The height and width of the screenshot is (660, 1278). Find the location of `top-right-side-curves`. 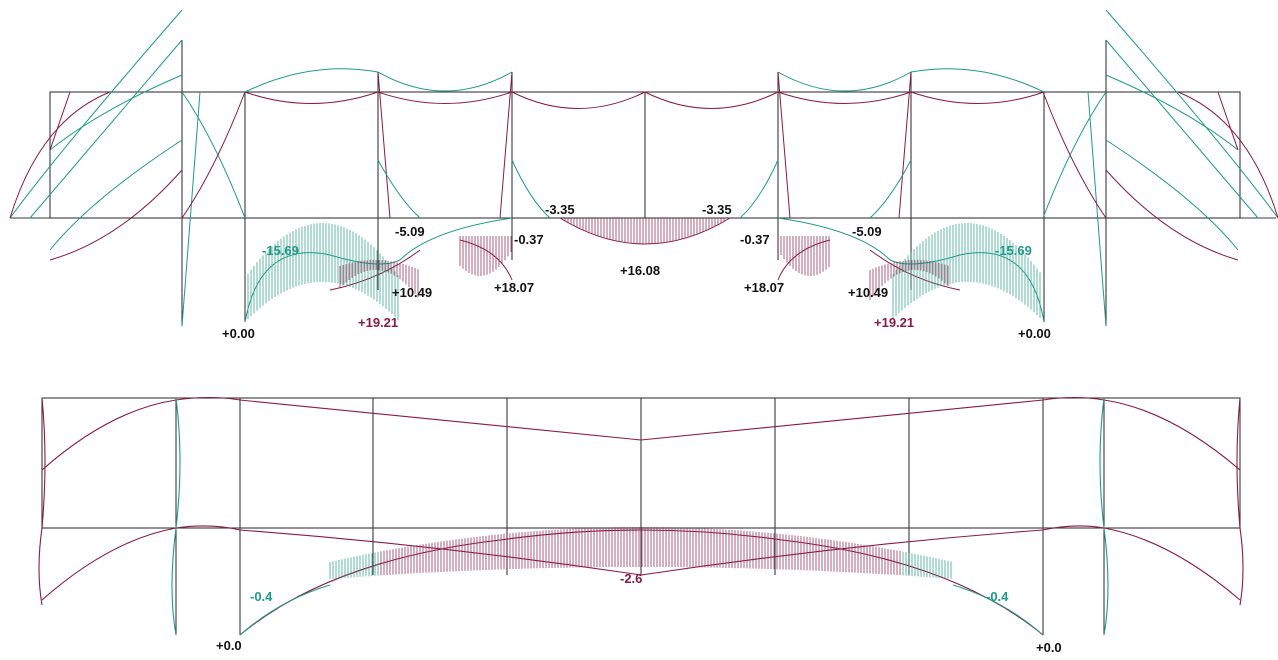

top-right-side-curves is located at coordinates (1160, 168).